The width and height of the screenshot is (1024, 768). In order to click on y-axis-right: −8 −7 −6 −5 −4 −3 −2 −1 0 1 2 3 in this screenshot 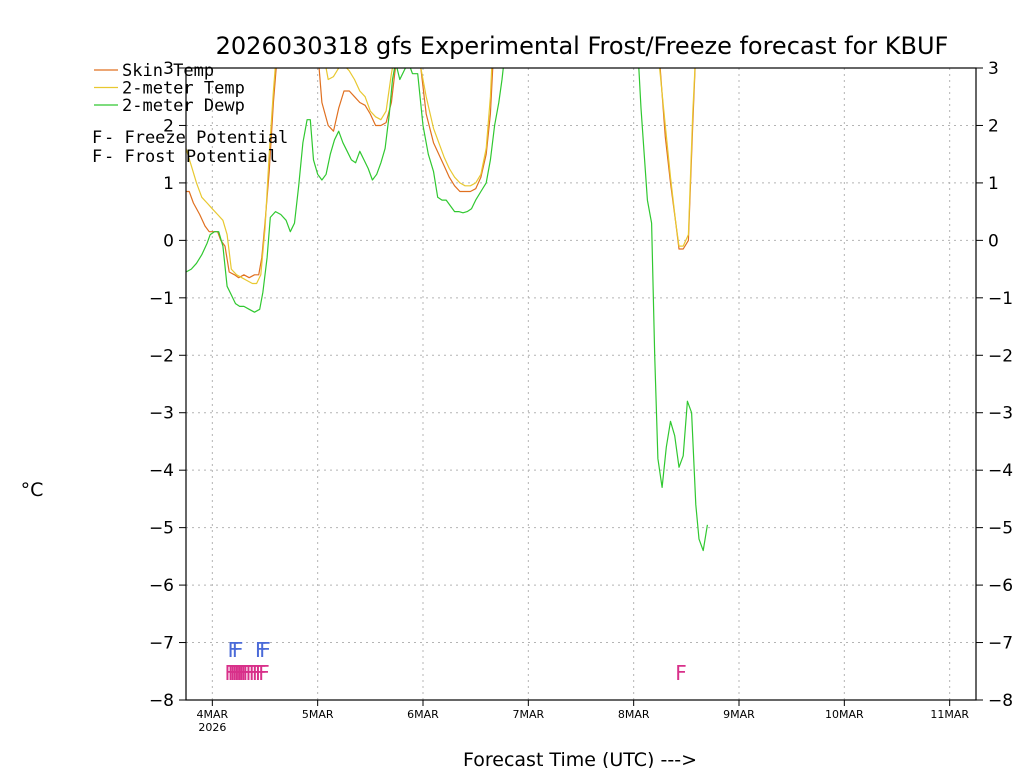, I will do `click(994, 385)`.